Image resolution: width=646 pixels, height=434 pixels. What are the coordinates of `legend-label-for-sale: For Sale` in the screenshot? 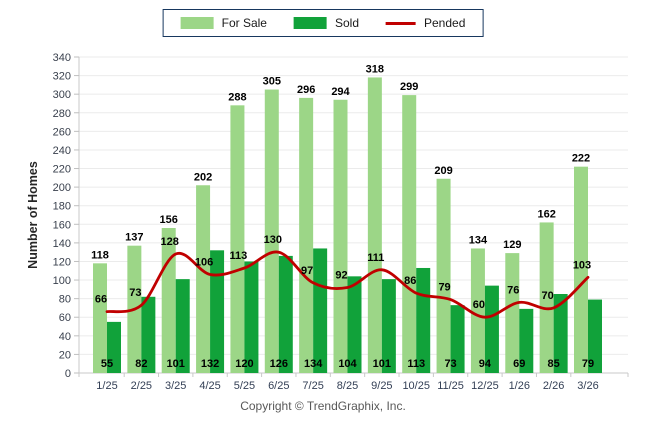 It's located at (244, 23).